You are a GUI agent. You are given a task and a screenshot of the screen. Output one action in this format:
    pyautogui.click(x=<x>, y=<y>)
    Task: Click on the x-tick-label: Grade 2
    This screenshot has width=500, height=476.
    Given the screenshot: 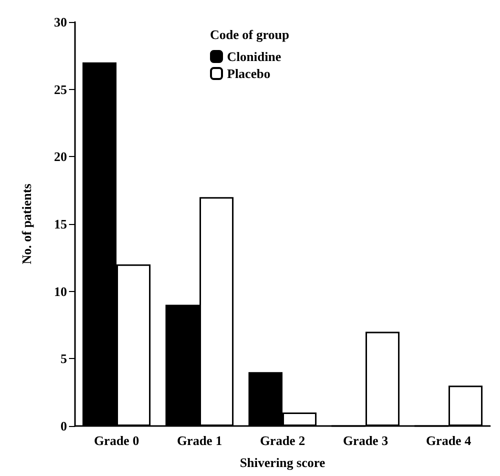 What is the action you would take?
    pyautogui.click(x=283, y=440)
    